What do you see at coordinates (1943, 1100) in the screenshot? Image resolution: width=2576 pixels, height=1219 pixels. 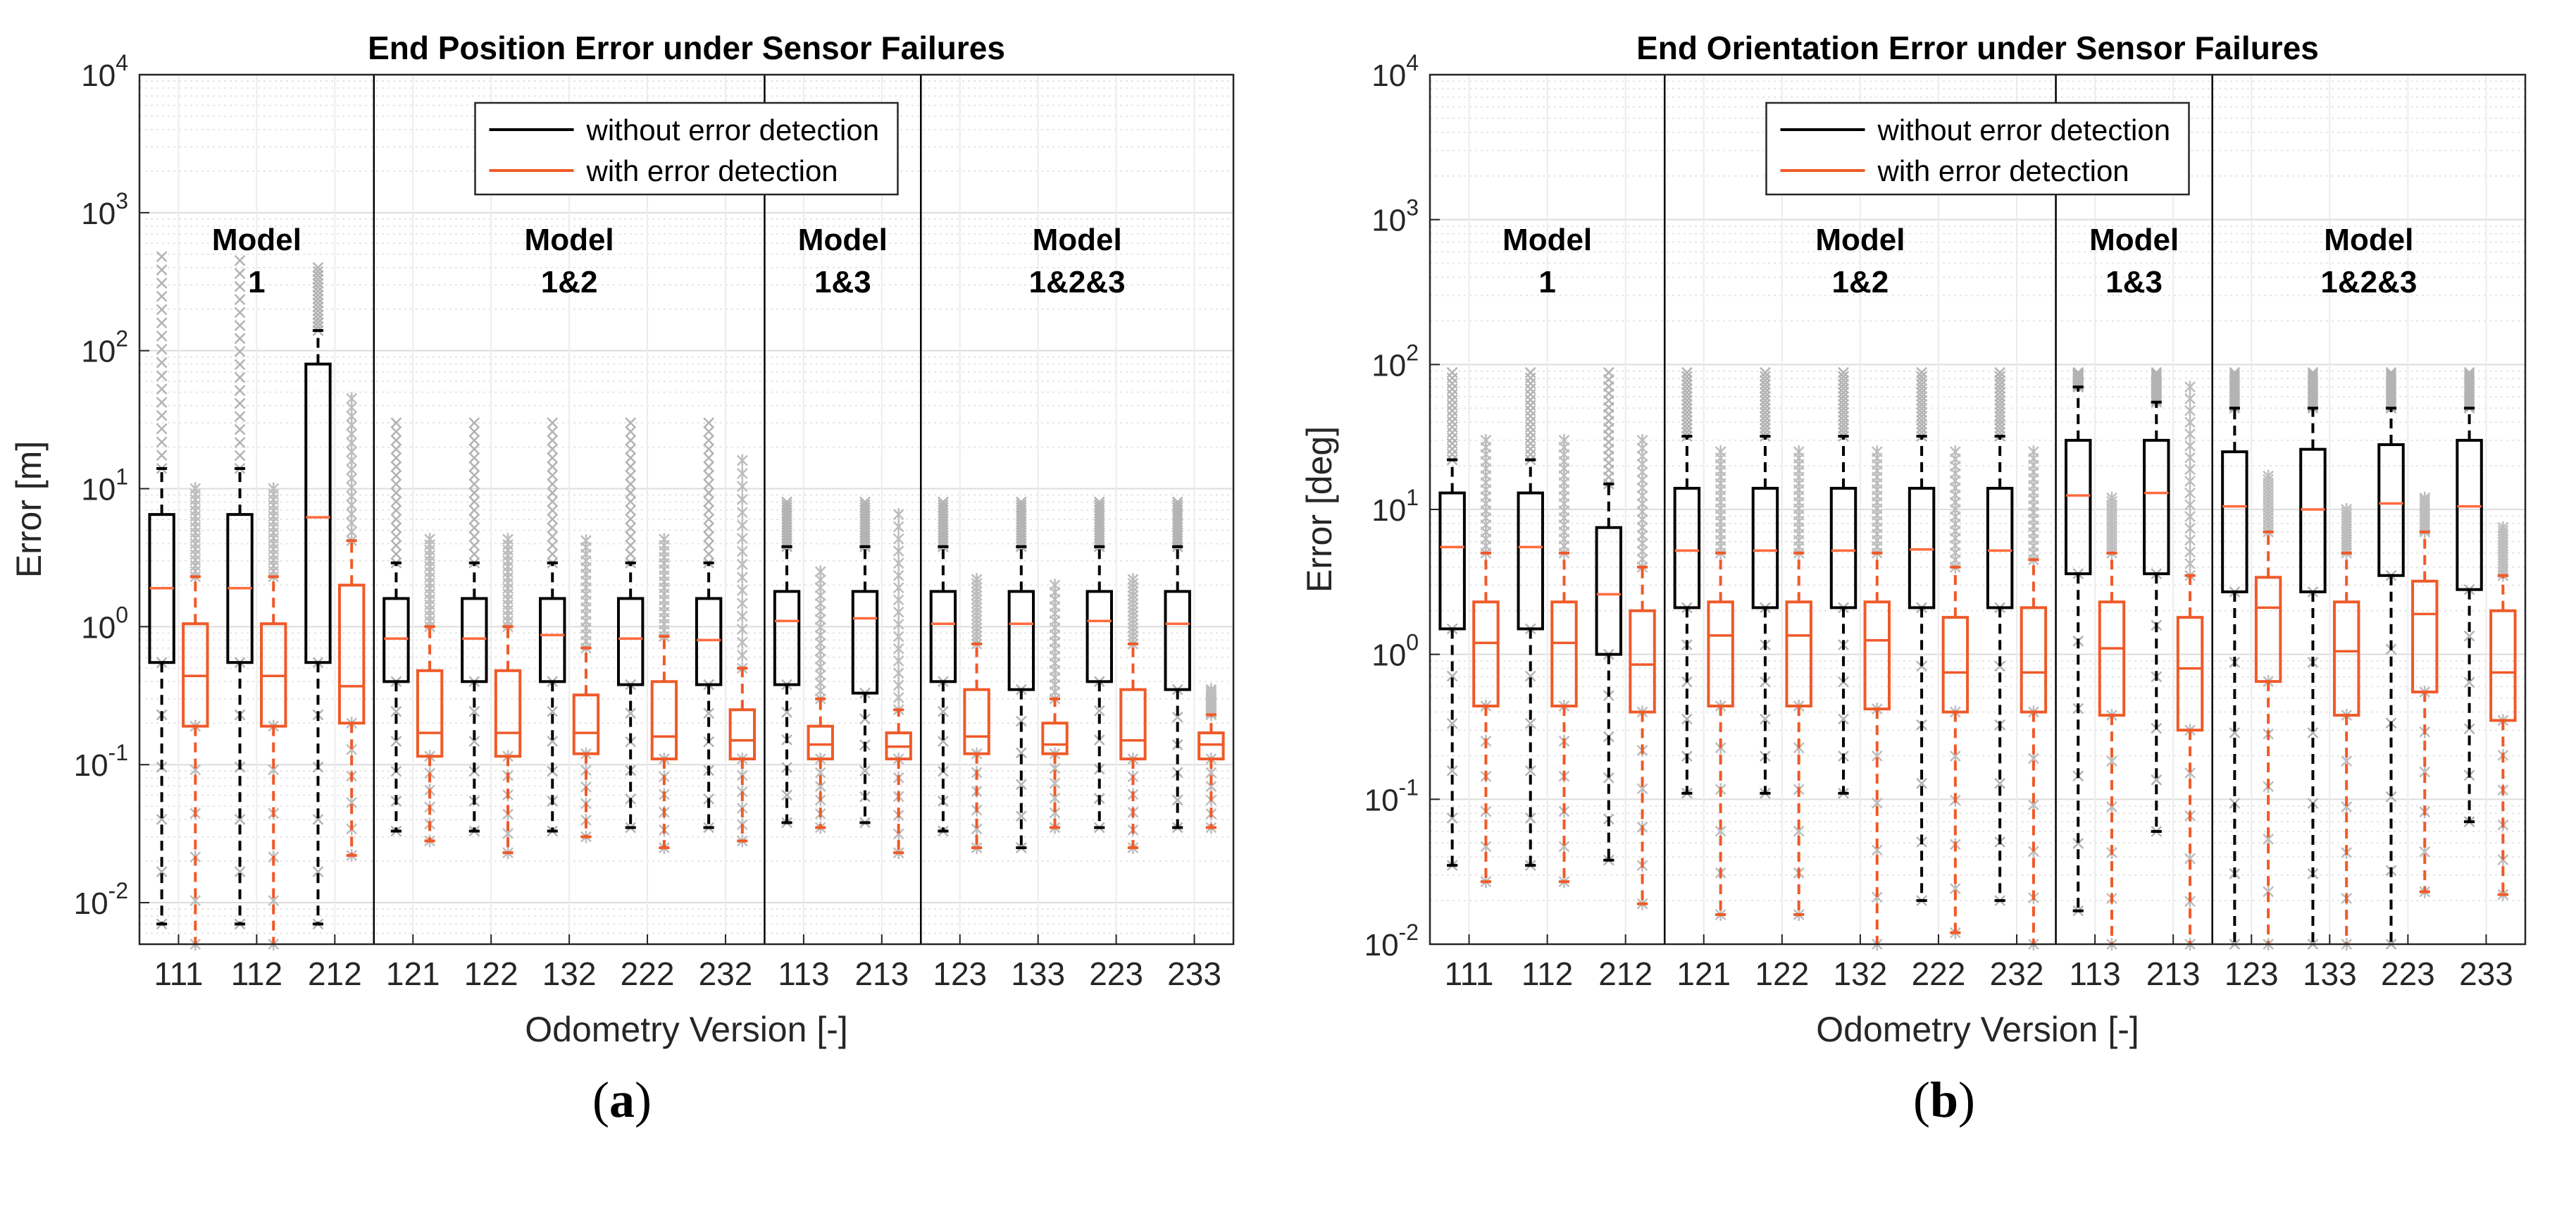 I see `panel-label-b: (b)` at bounding box center [1943, 1100].